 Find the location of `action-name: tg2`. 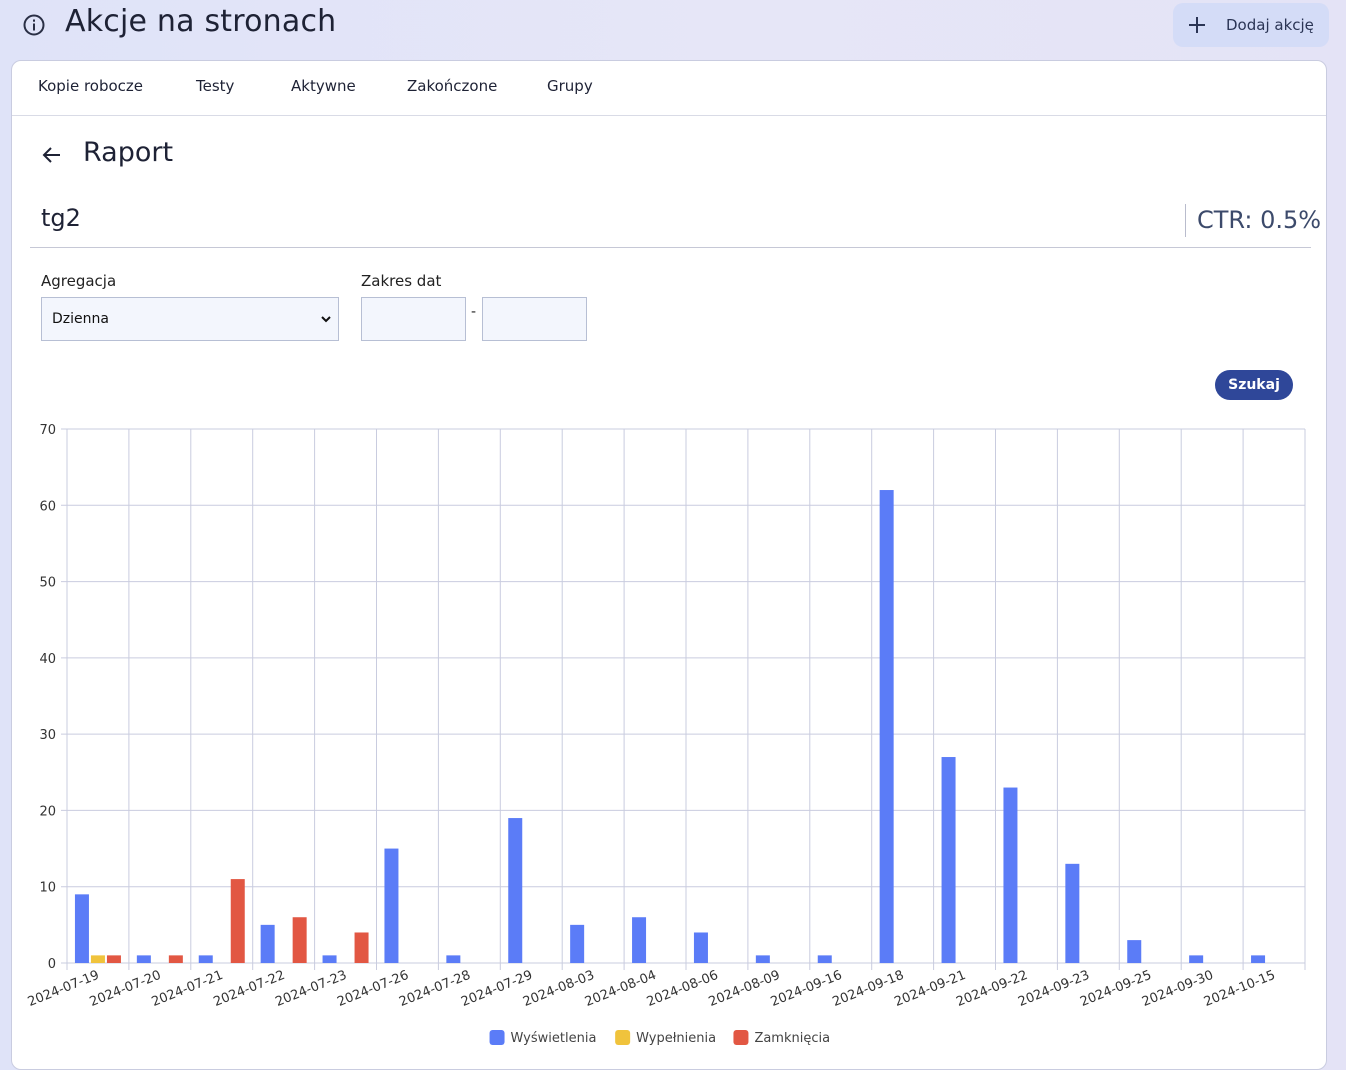

action-name: tg2 is located at coordinates (61, 218).